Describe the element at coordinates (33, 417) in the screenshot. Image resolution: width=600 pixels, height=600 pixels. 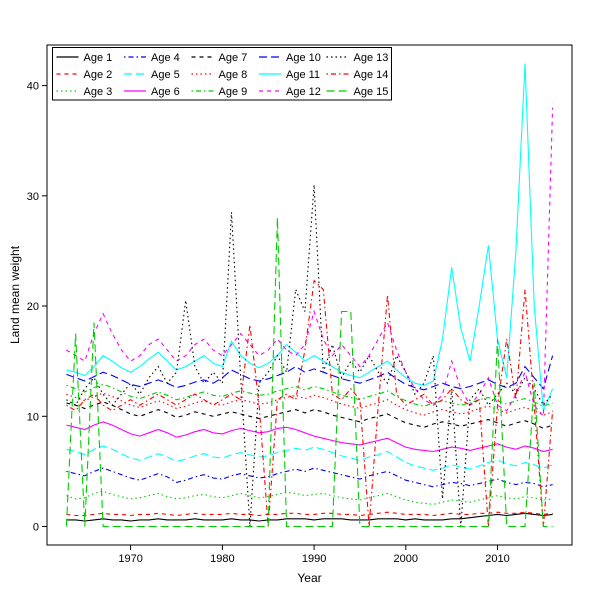
I see `y-tick-label: 10` at that location.